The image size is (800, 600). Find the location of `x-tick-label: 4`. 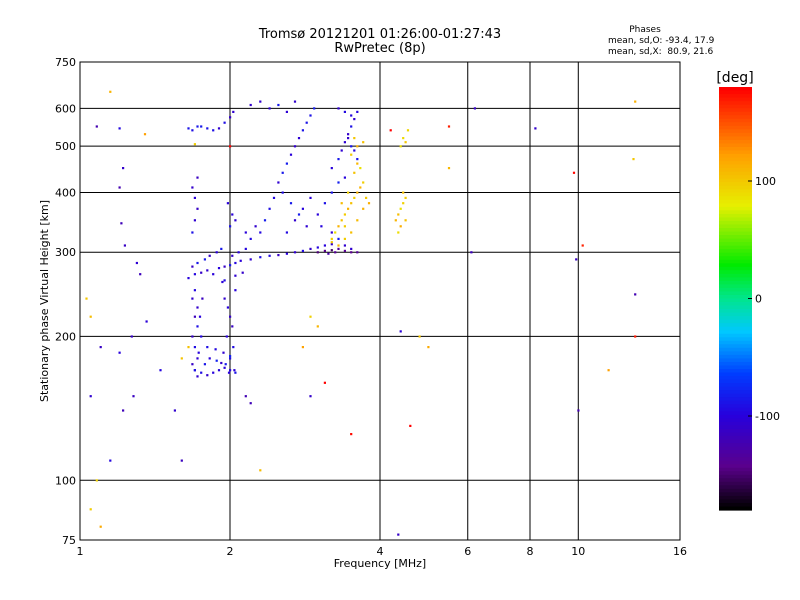

x-tick-label: 4 is located at coordinates (380, 551).